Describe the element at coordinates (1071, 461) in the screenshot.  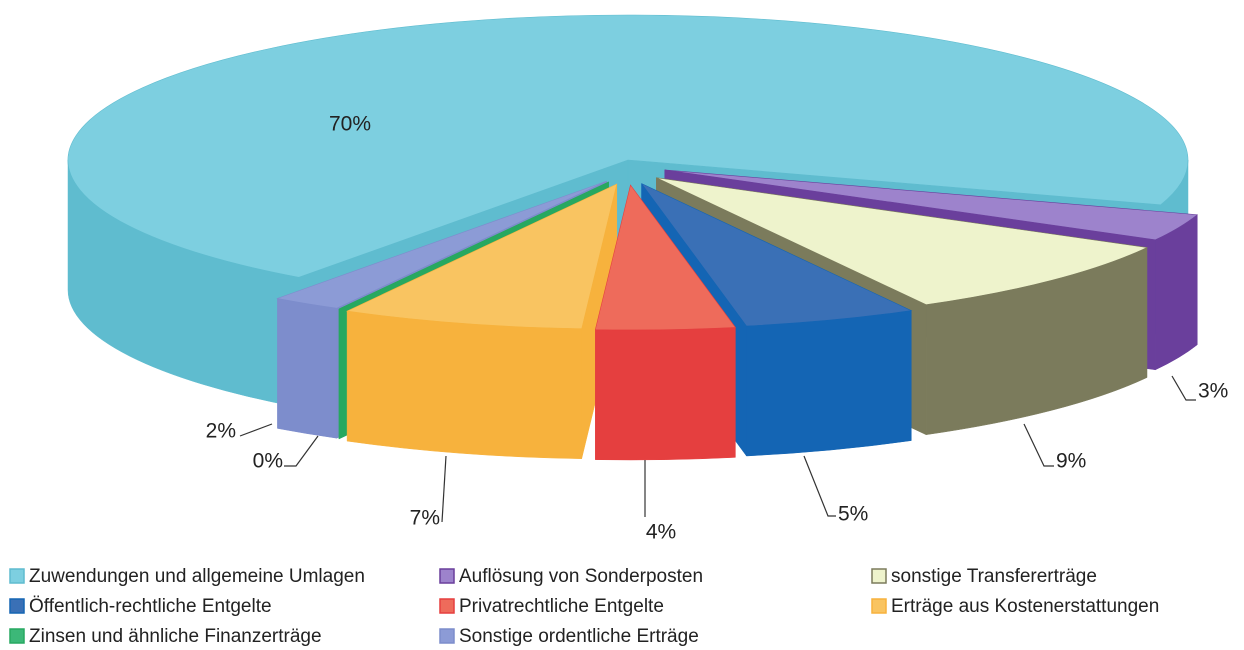
I see `value-label: 9%` at that location.